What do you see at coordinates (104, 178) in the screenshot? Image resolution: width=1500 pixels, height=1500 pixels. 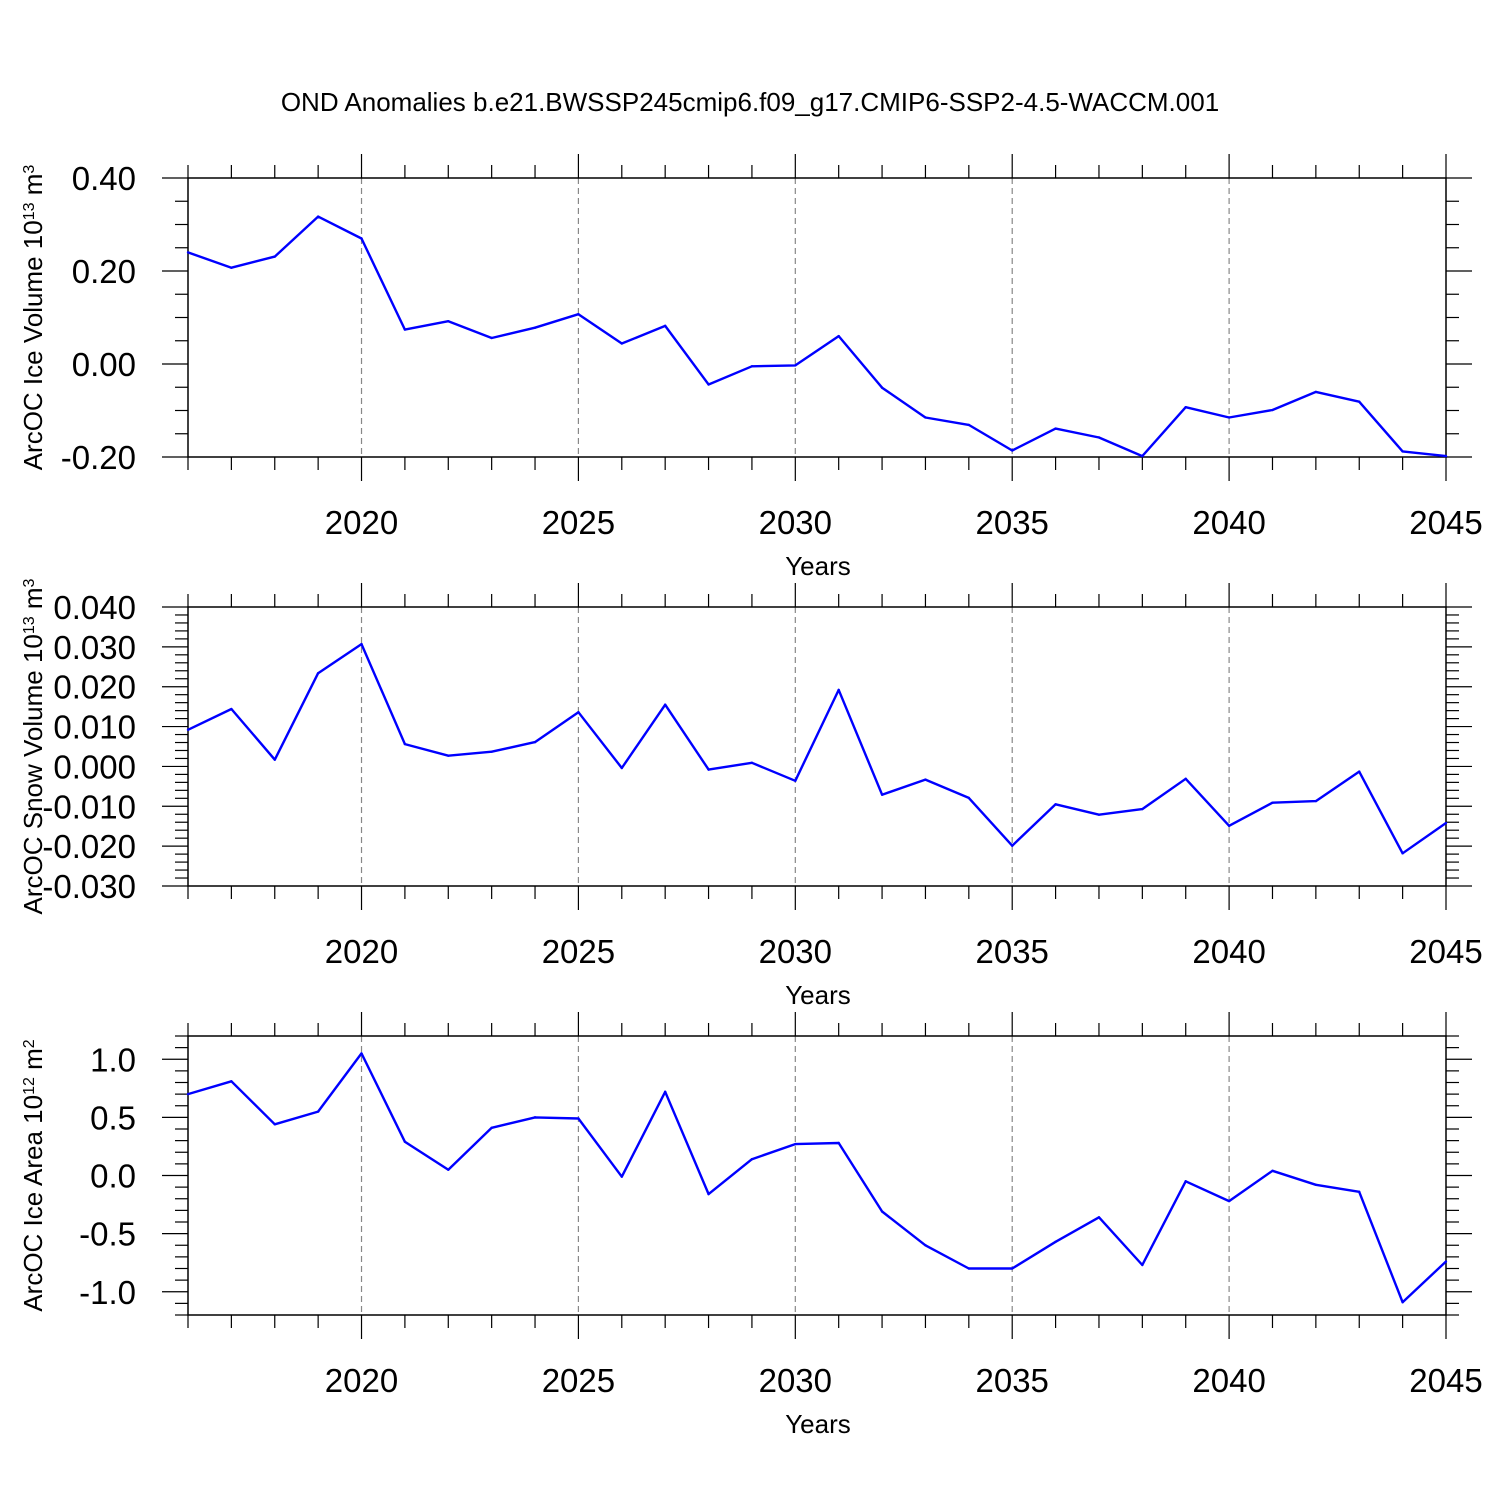 I see `y-tick-label: 0.40` at bounding box center [104, 178].